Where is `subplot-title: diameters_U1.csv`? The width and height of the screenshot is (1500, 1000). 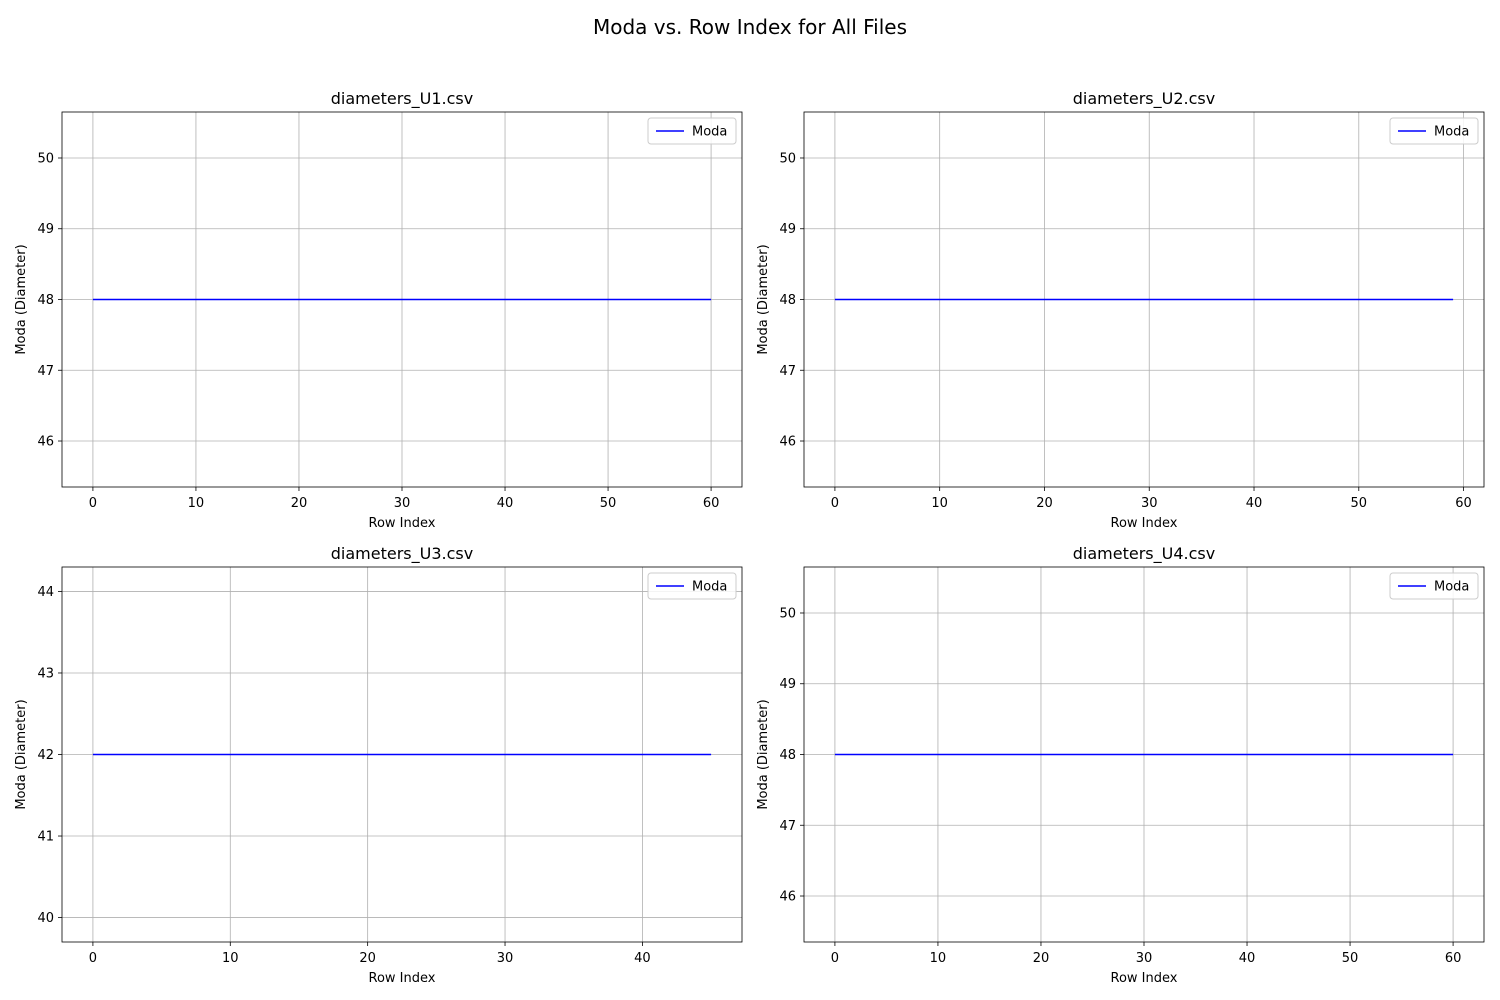
subplot-title: diameters_U1.csv is located at coordinates (402, 99).